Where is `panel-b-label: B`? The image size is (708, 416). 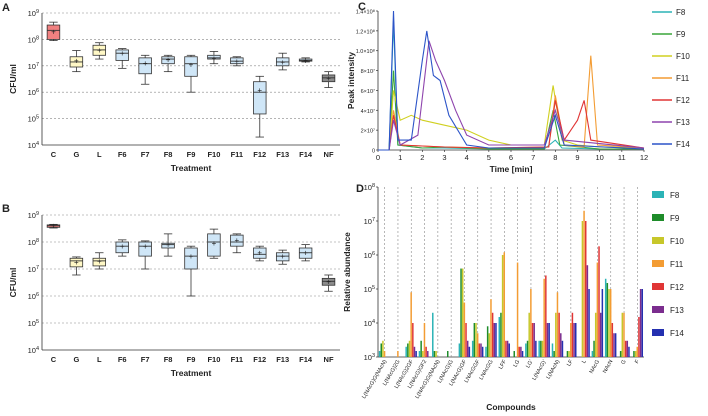
panel-b-label: B is located at coordinates (6, 209).